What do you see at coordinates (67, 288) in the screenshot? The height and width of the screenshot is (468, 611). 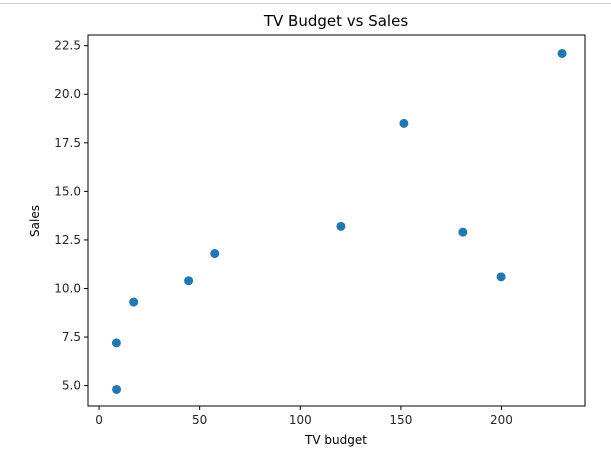 I see `y-tick-label: 10.0` at bounding box center [67, 288].